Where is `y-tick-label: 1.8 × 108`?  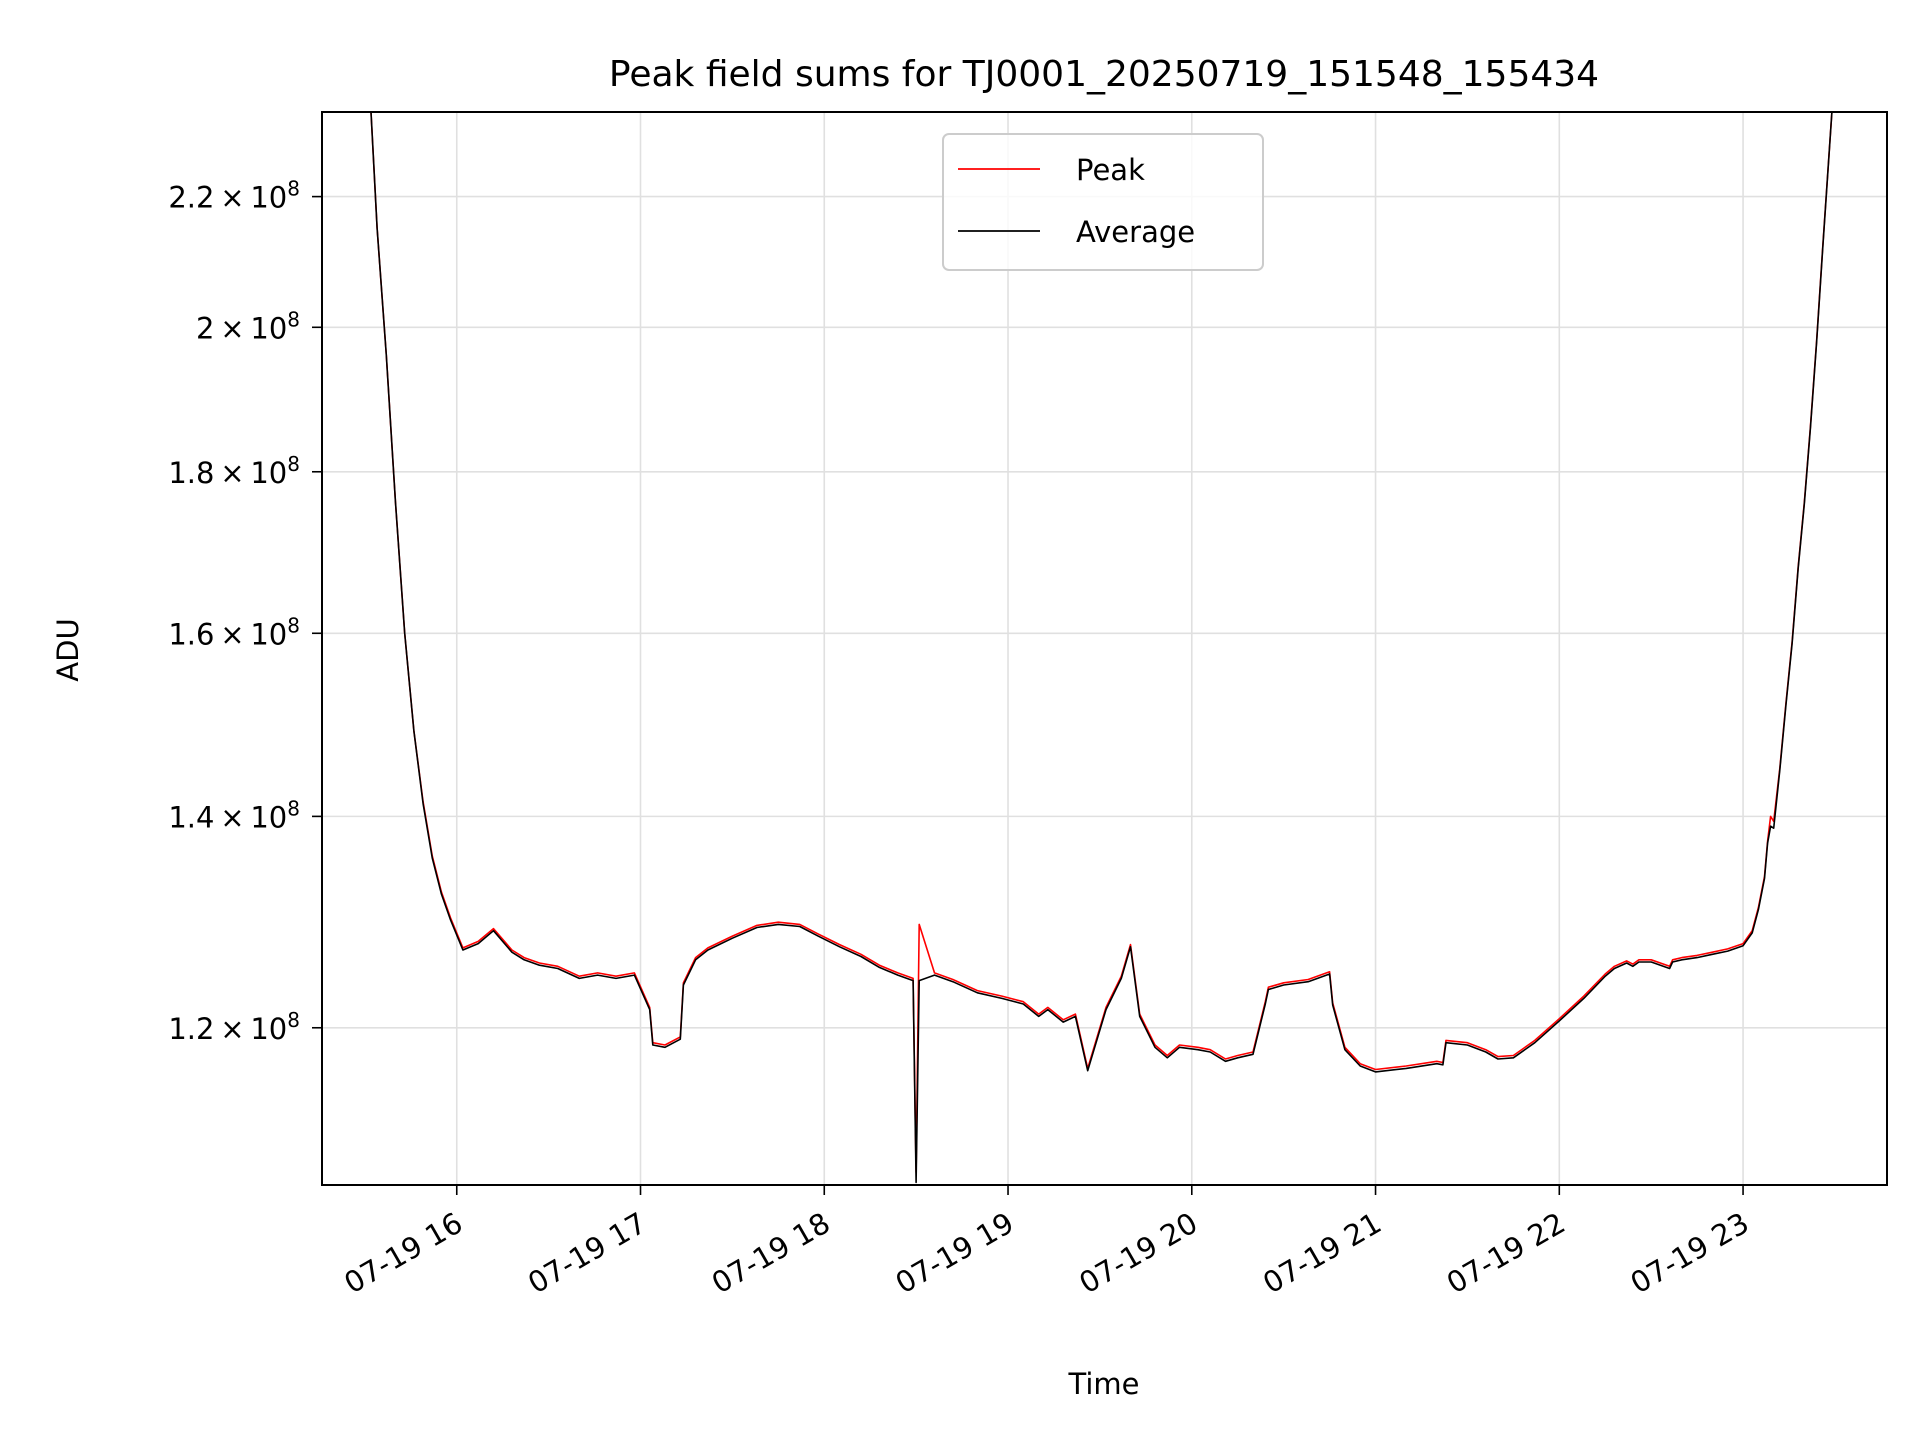
y-tick-label: 1.8 × 108 is located at coordinates (234, 471).